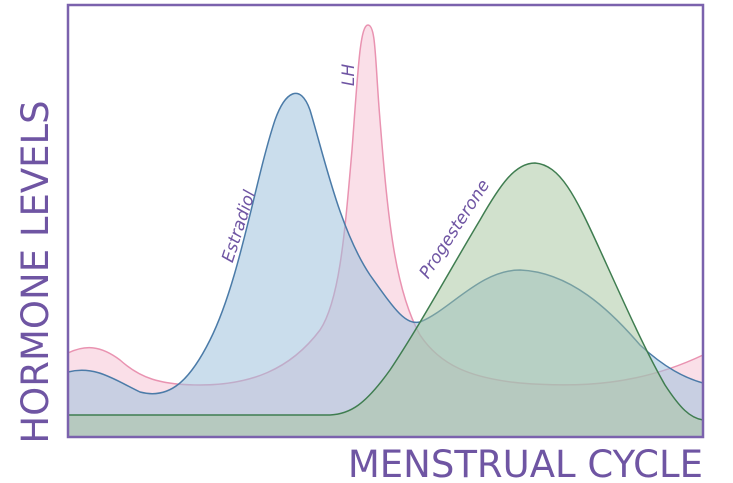 The image size is (733, 483). What do you see at coordinates (349, 75) in the screenshot?
I see `lh-label: LH` at bounding box center [349, 75].